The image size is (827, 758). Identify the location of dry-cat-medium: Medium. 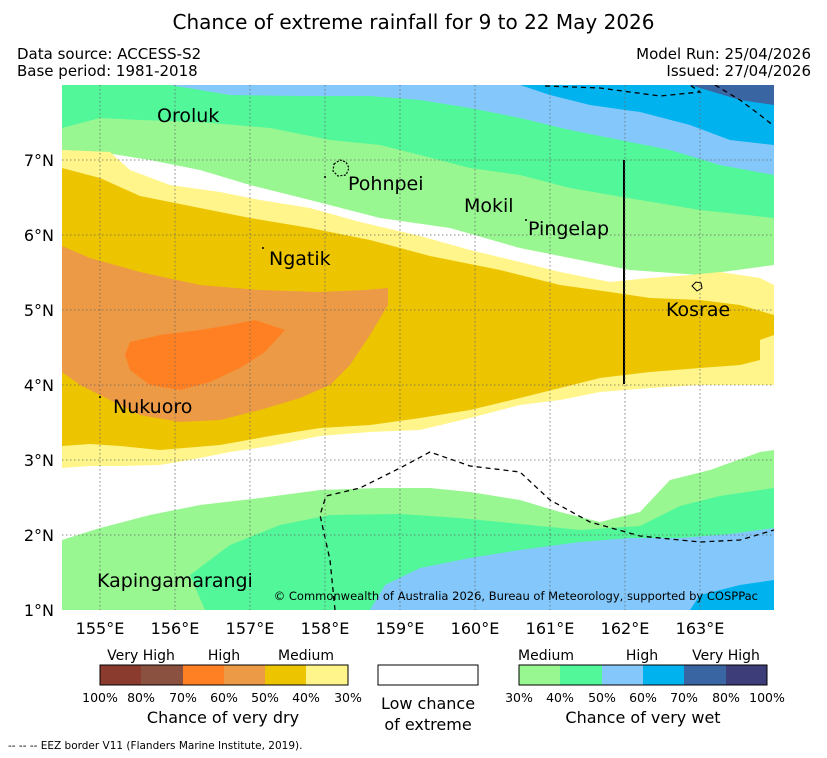
(306, 656).